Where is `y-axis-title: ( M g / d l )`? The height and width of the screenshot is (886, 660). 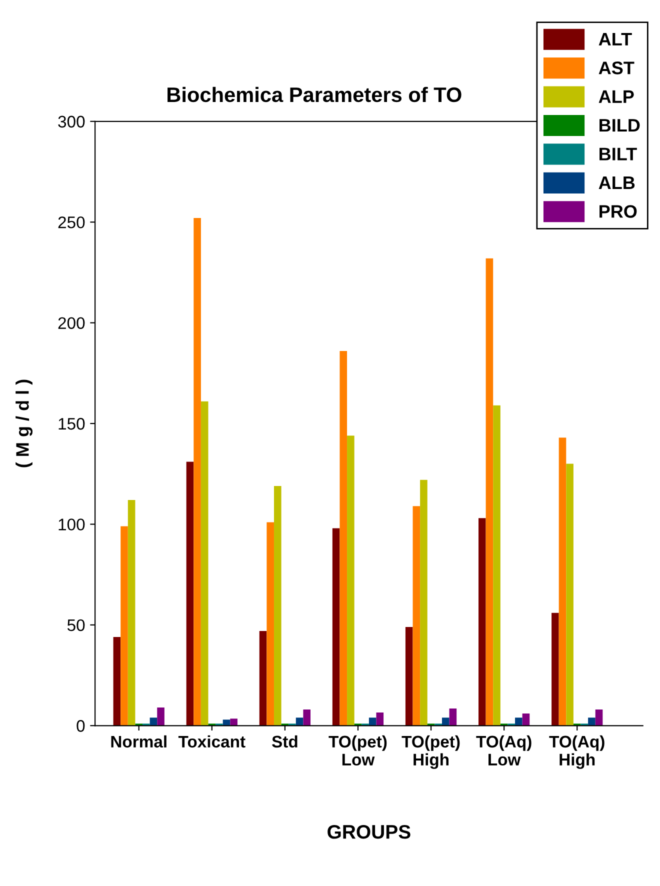
y-axis-title: ( M g / d l ) is located at coordinates (24, 424).